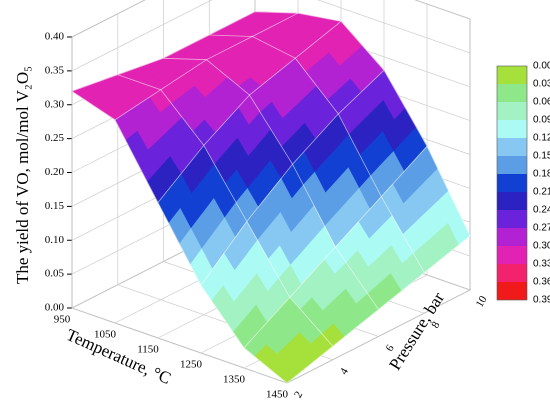 This screenshot has height=418, width=550. I want to click on colorbar-label: 0.39, so click(541, 300).